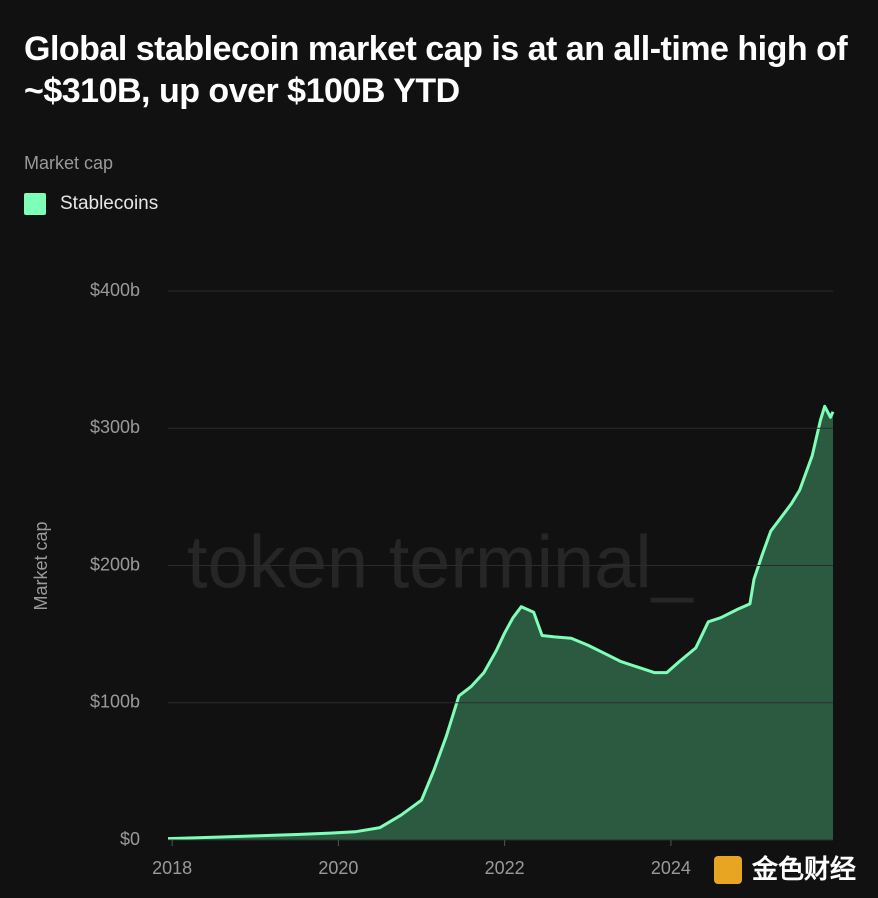 This screenshot has height=898, width=878. Describe the element at coordinates (115, 290) in the screenshot. I see `y-tick-label: $400b` at that location.